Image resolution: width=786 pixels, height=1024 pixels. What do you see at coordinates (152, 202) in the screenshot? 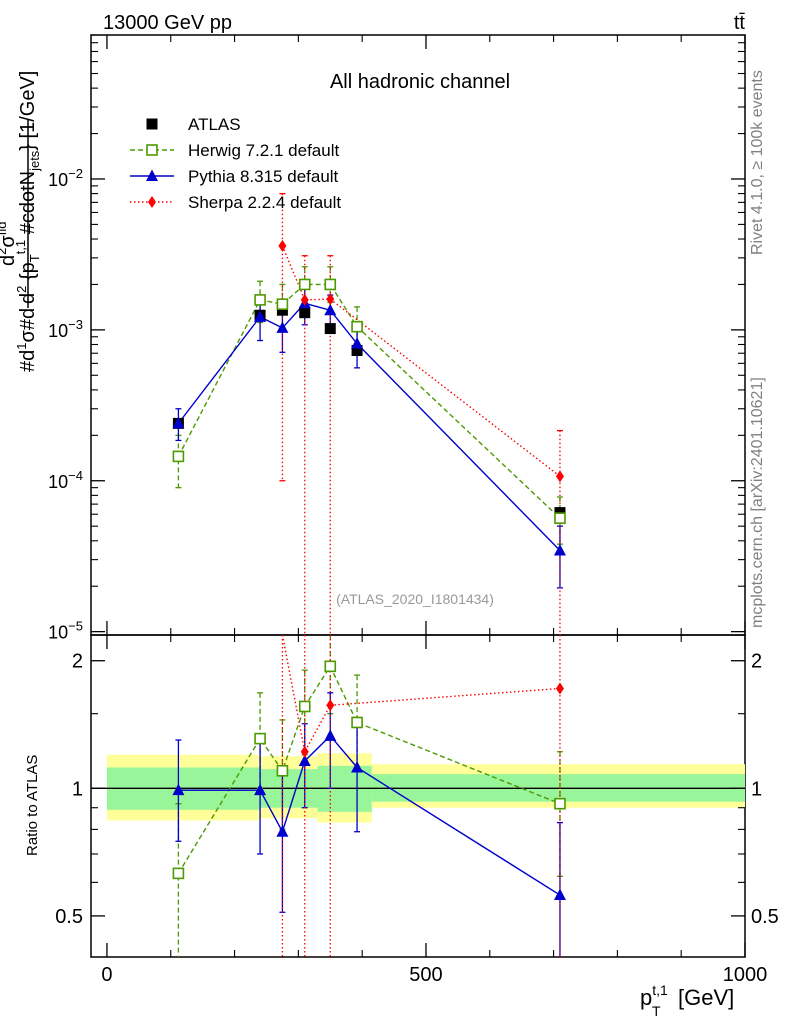
I see `legend-marker-sherpa` at bounding box center [152, 202].